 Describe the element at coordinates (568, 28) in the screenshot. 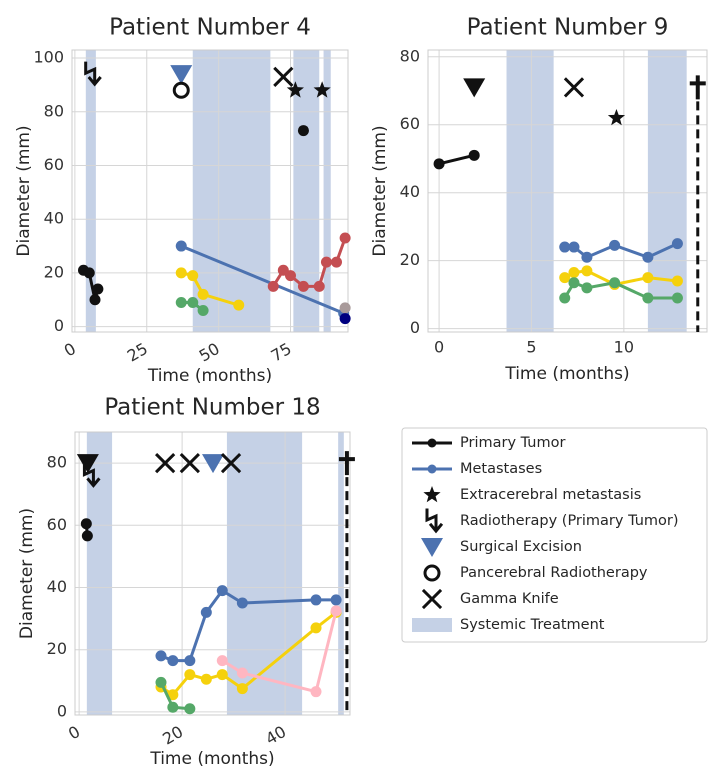

I see `chart-title: Patient Number 9` at that location.